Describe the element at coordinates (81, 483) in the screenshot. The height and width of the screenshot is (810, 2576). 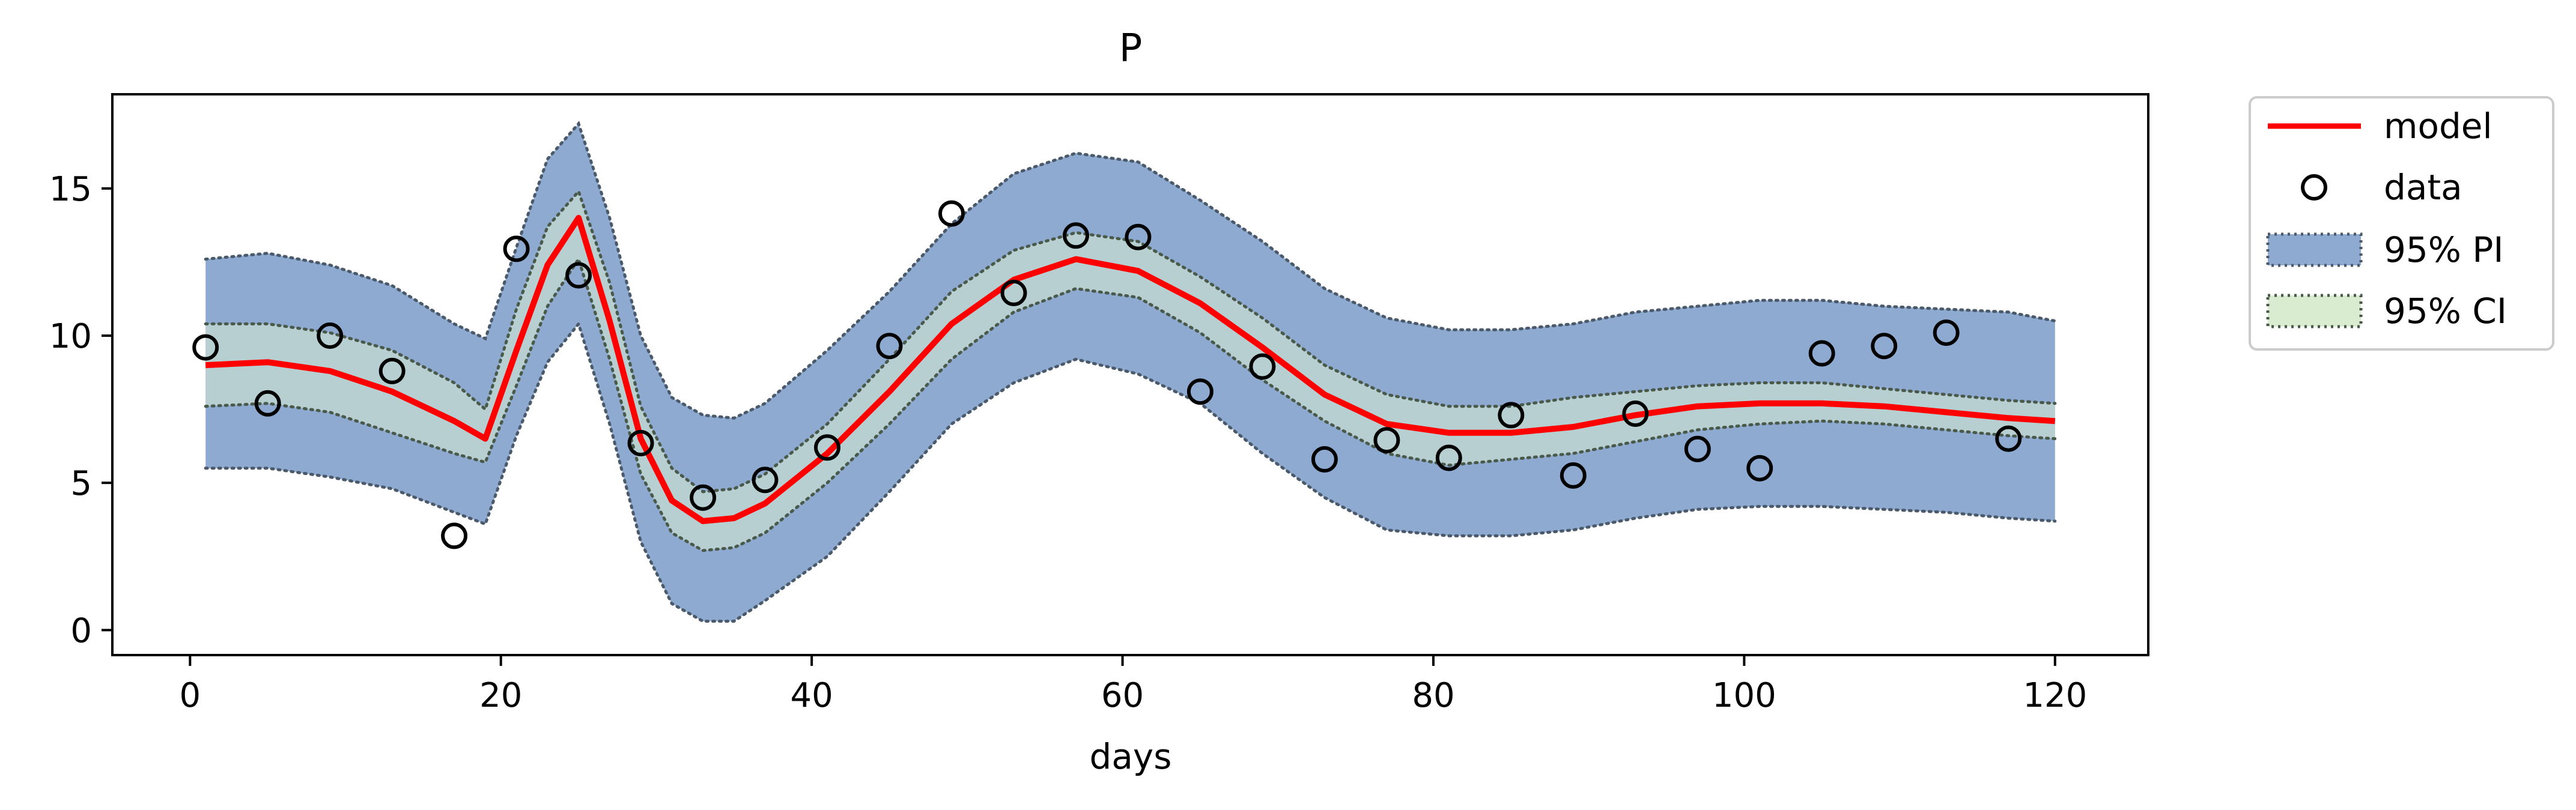
I see `y-tick-label: 5` at that location.